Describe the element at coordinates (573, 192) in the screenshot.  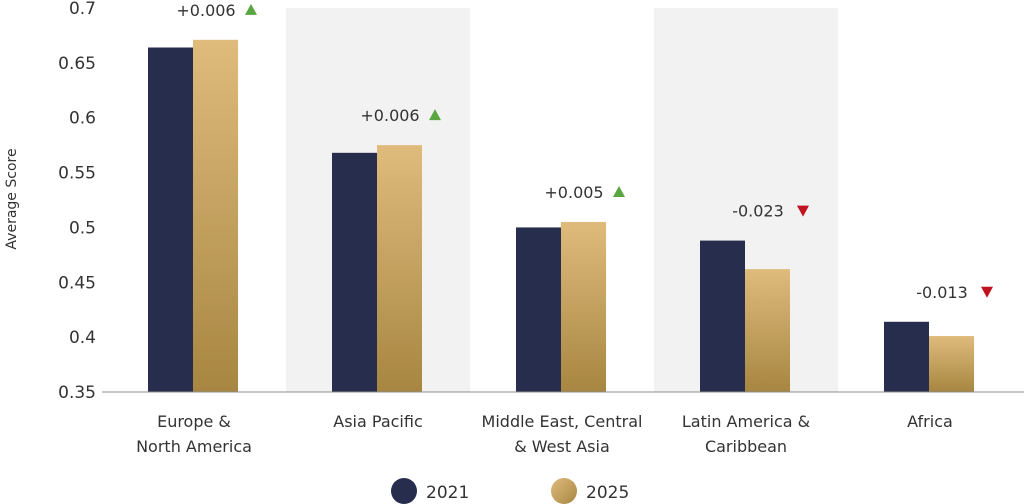
I see `change-label: +0.005` at that location.